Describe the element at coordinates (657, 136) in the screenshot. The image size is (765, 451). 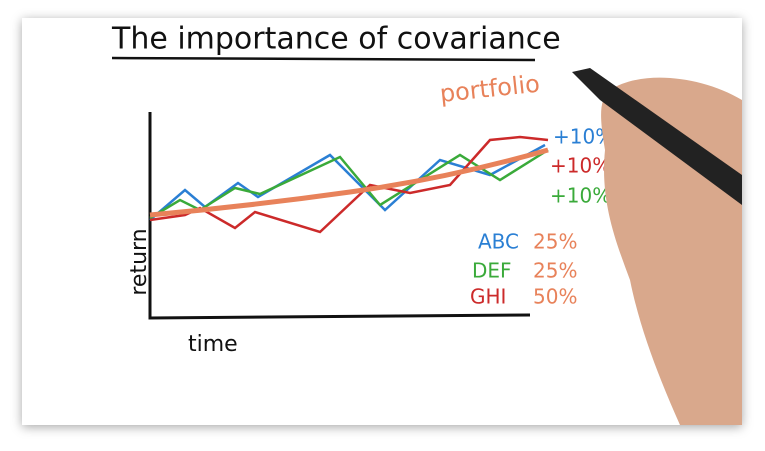
I see `marker` at that location.